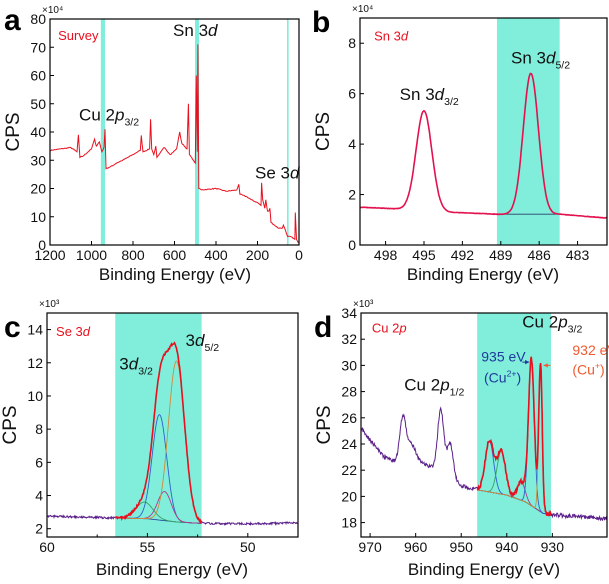 The height and width of the screenshot is (584, 609). What do you see at coordinates (174, 143) in the screenshot?
I see `survey-spectrum-line` at bounding box center [174, 143].